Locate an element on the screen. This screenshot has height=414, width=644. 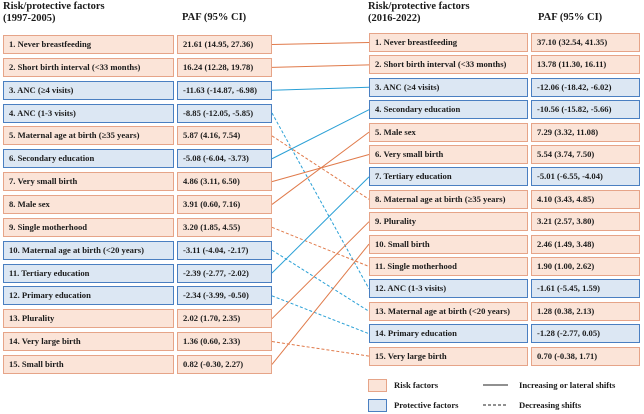
left-factor-label: 3. ANC (≥4 visits) is located at coordinates (88, 90).